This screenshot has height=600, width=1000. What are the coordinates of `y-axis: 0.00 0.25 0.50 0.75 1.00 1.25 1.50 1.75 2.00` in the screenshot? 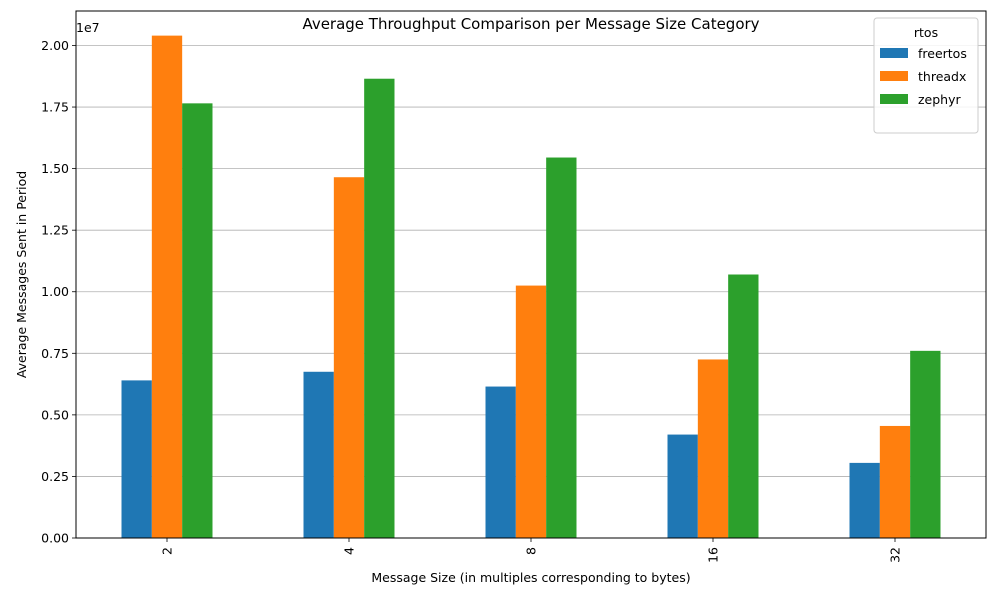 It's located at (58, 292).